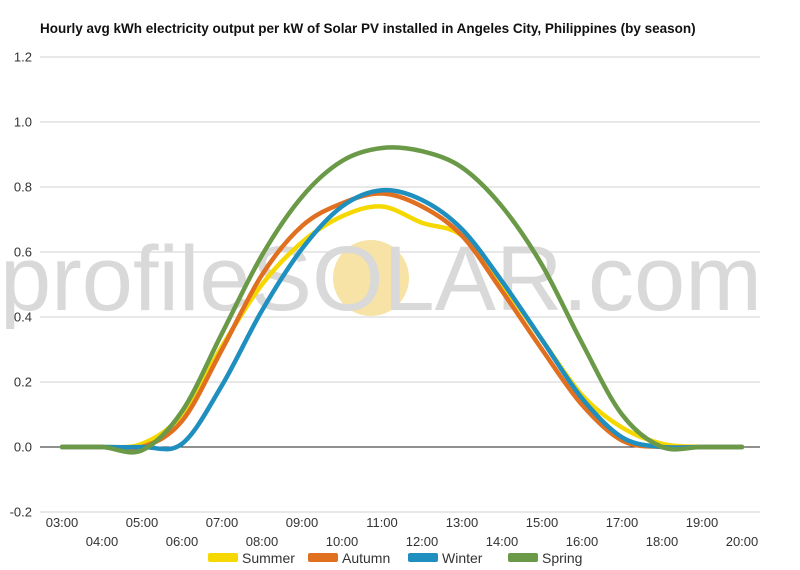  Describe the element at coordinates (502, 541) in the screenshot. I see `x-tick-label: 14:00` at that location.